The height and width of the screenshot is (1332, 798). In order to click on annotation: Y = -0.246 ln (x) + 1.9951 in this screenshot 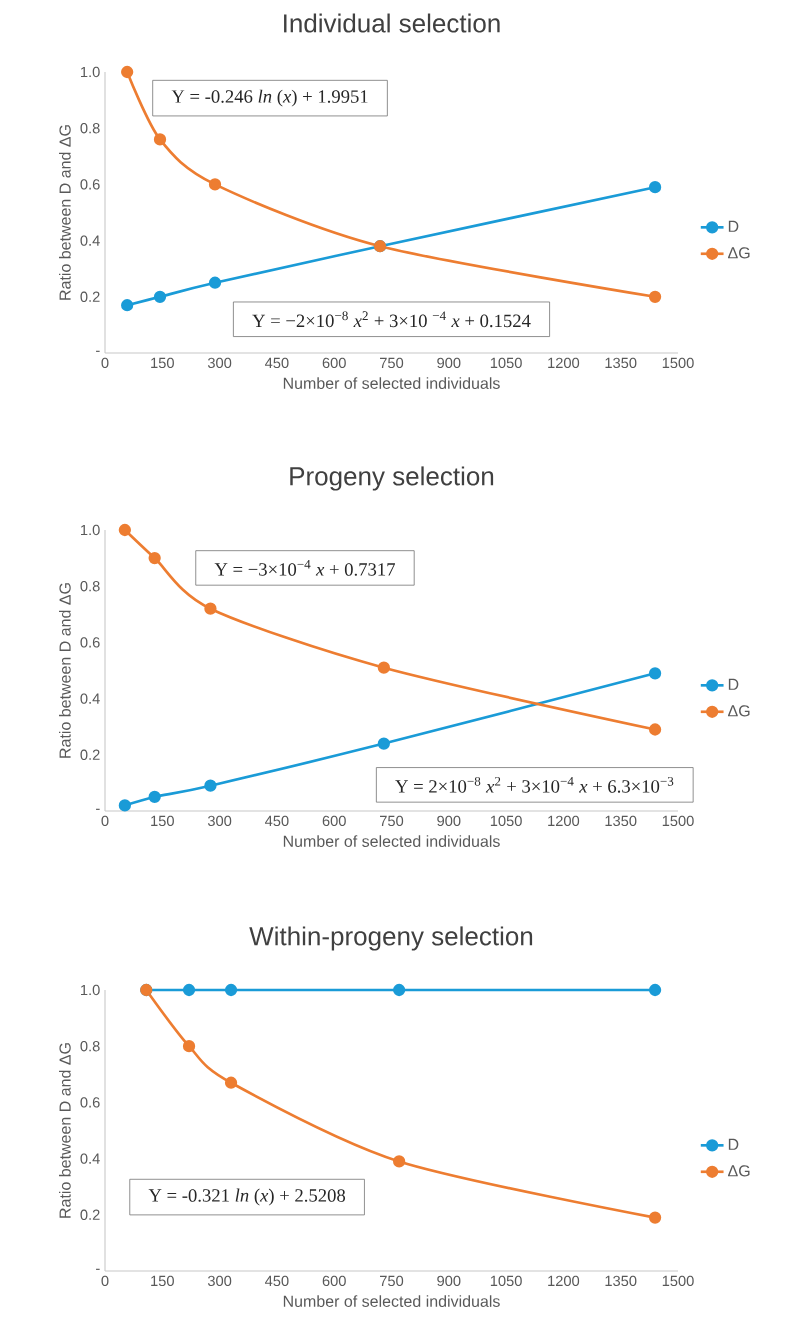, I will do `click(269, 98)`.